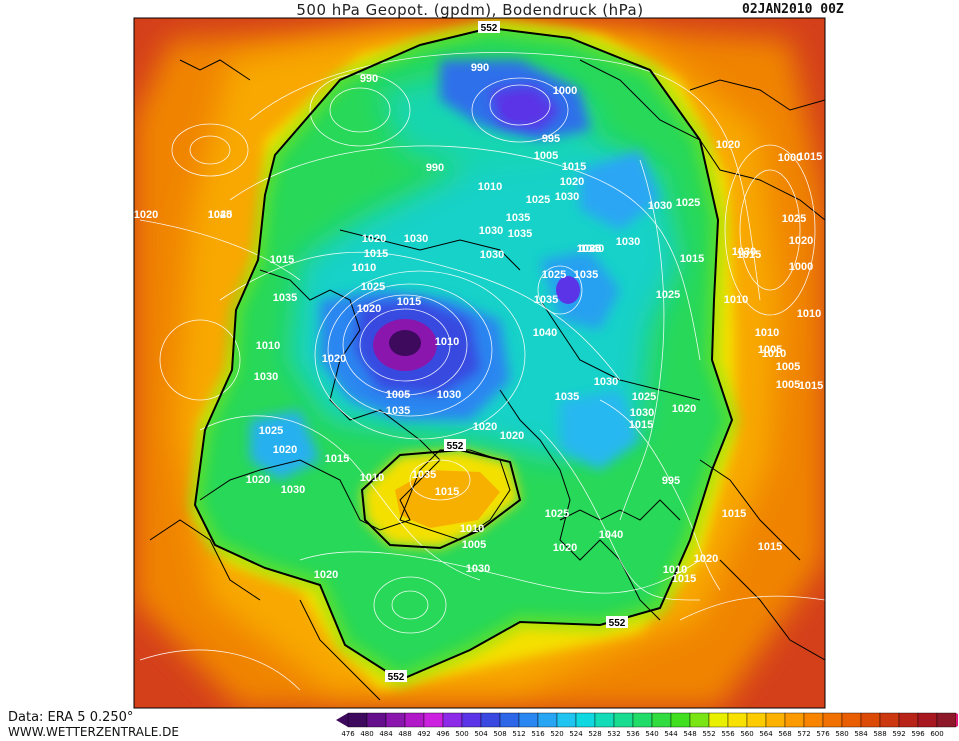 The width and height of the screenshot is (959, 741). What do you see at coordinates (937, 734) in the screenshot?
I see `scale-label: 600` at bounding box center [937, 734].